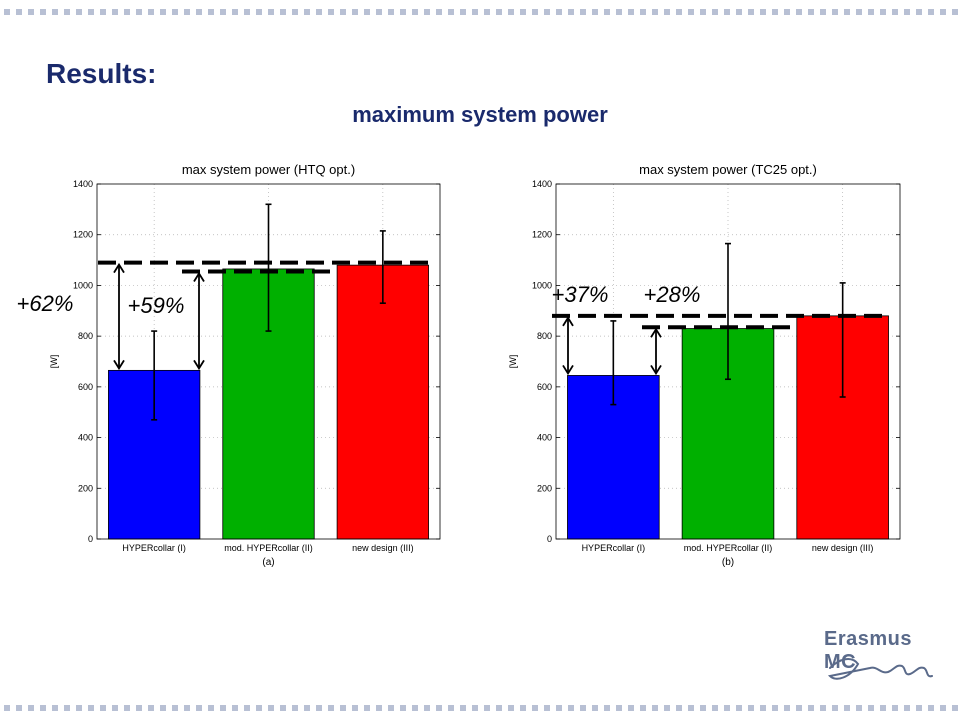 The width and height of the screenshot is (960, 720). Describe the element at coordinates (481, 708) in the screenshot. I see `bottom-dotted-border` at that location.